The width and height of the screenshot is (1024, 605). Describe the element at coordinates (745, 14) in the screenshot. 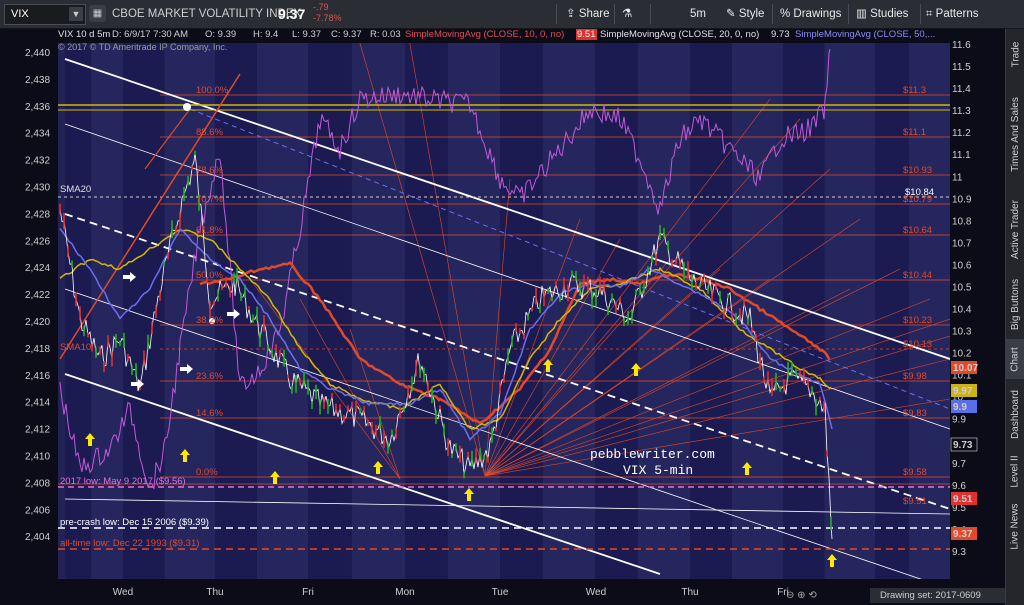

I see `style-button: ✎ Style` at that location.